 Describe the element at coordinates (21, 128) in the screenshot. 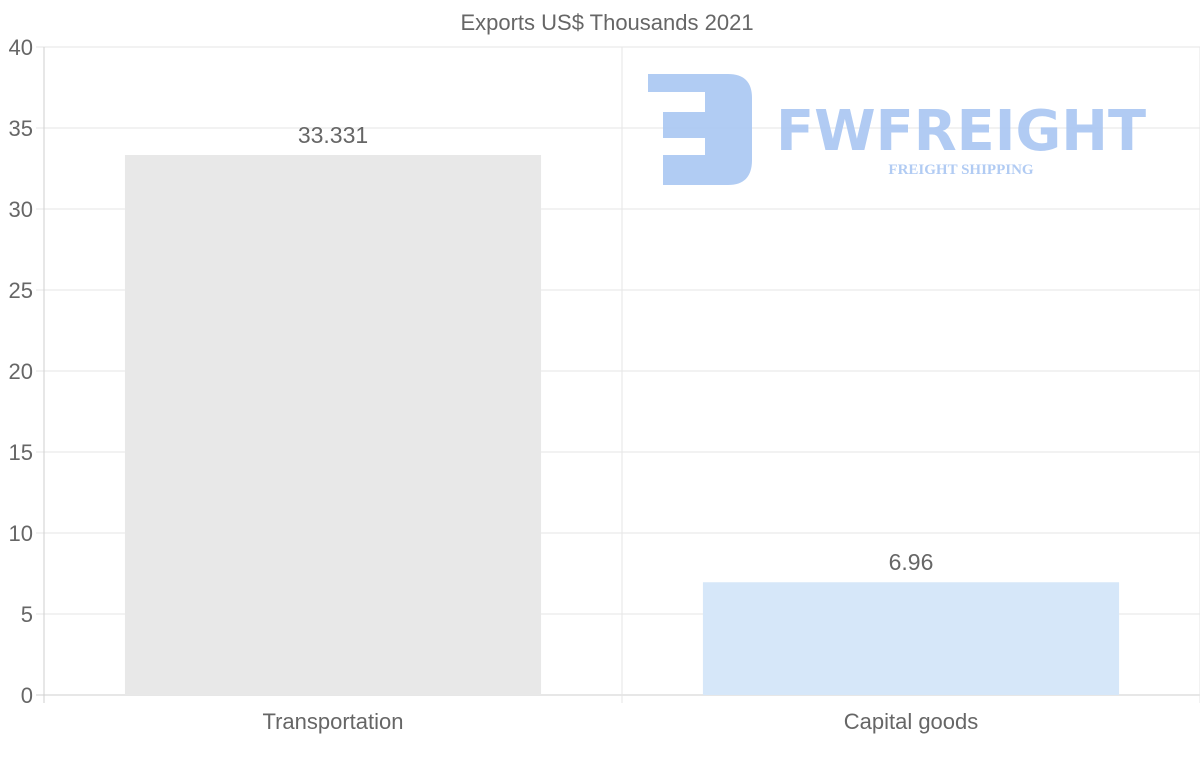

I see `y-tick-label: 35` at that location.